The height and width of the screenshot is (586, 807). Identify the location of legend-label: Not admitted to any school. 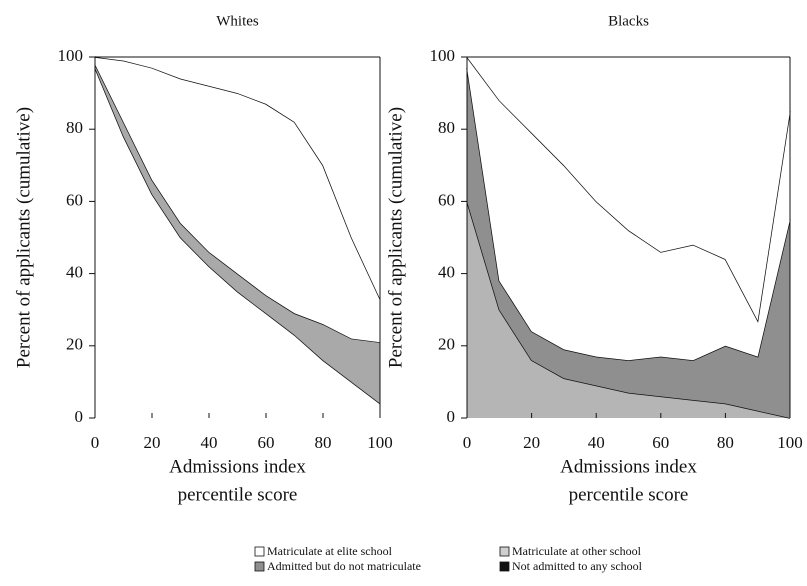
(577, 566).